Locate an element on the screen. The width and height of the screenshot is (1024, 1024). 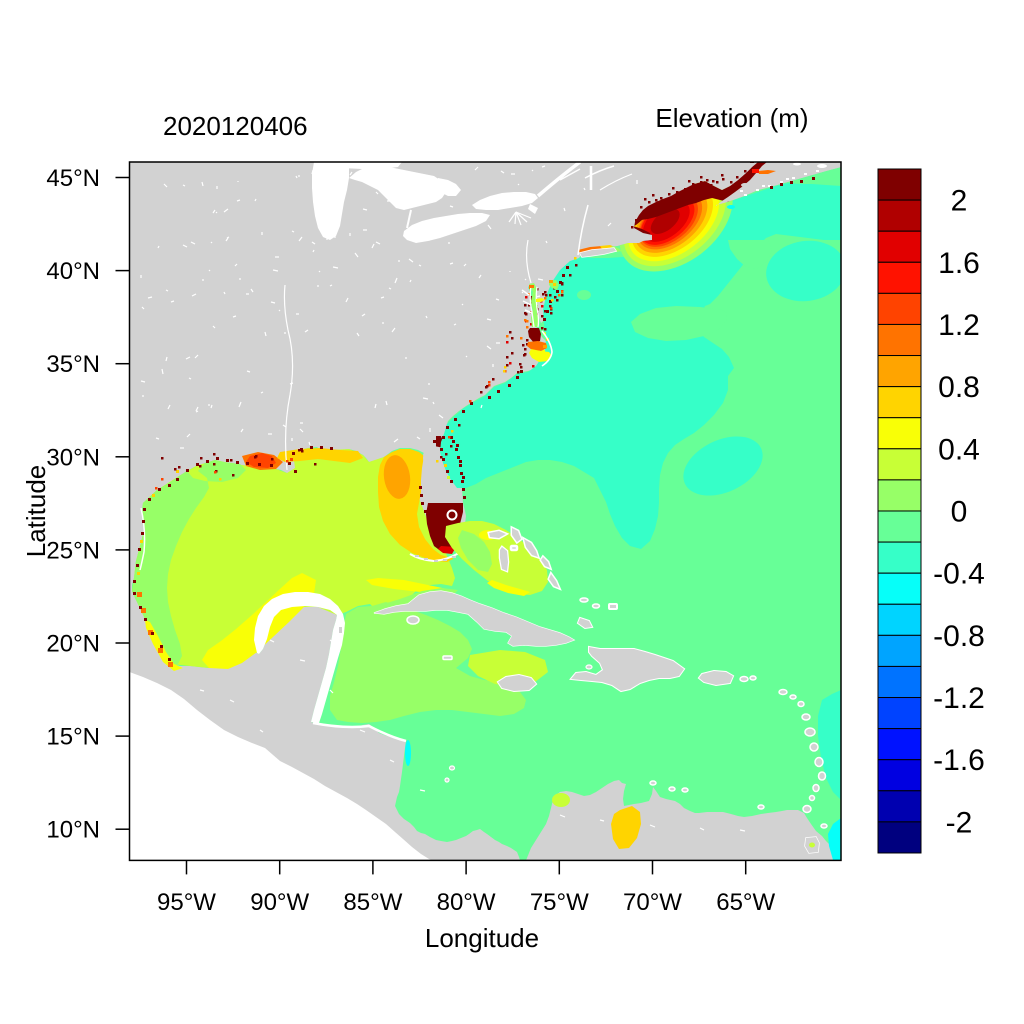
svg-text: 2 is located at coordinates (959, 201).